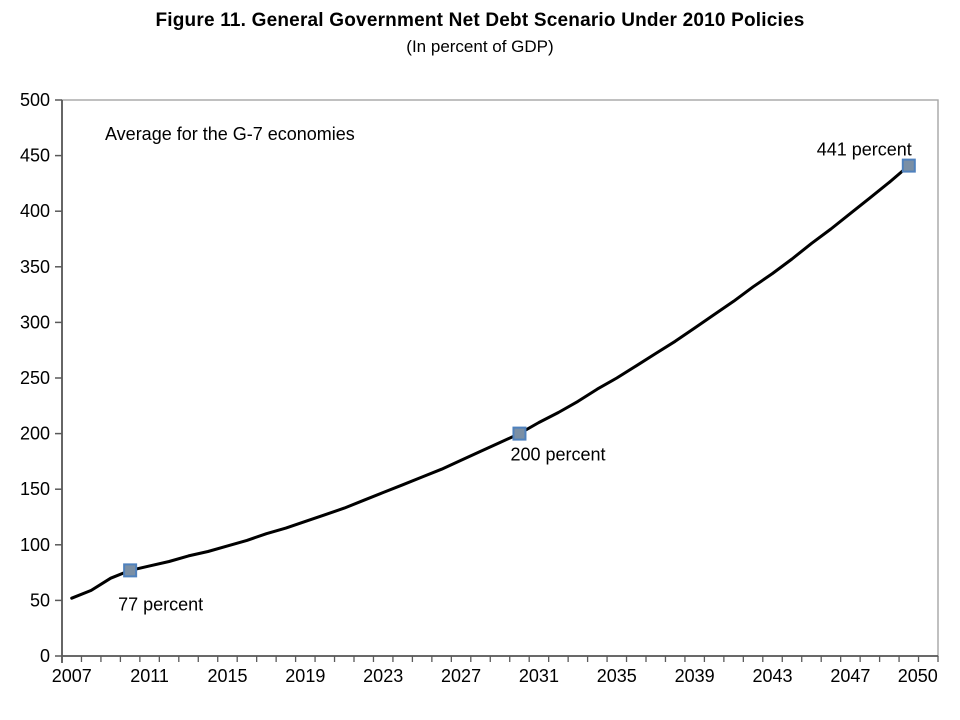 The image size is (960, 720). I want to click on y-tick-label: 100, so click(35, 545).